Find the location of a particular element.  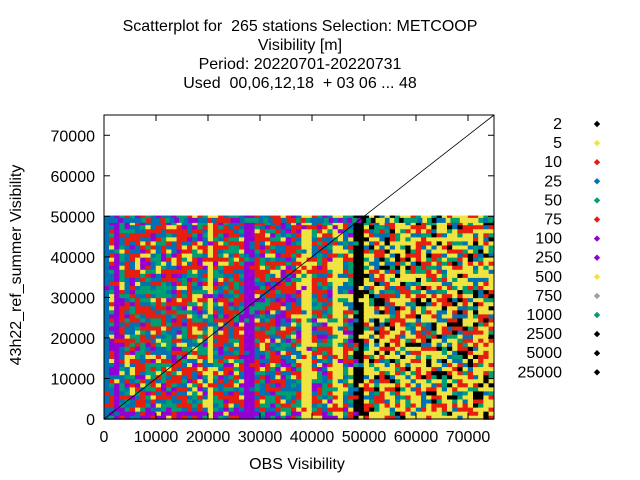

legend-label: 2500 is located at coordinates (544, 334).